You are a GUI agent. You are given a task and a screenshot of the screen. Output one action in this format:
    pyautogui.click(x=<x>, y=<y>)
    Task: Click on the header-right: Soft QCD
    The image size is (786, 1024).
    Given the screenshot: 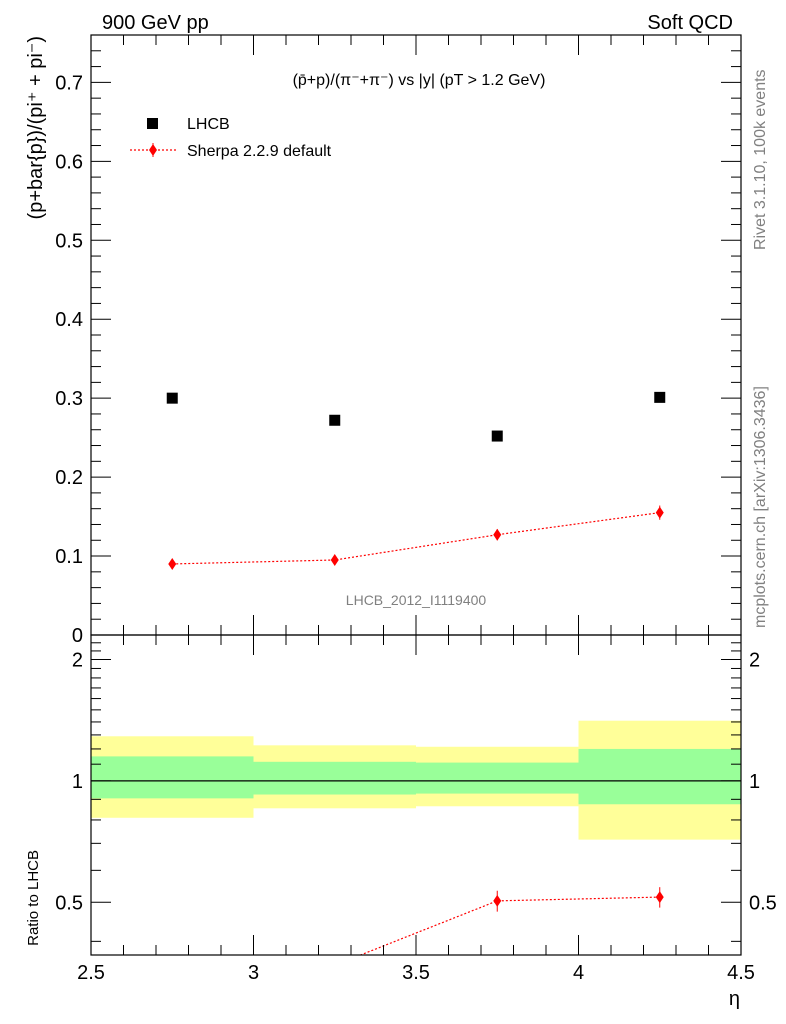 What is the action you would take?
    pyautogui.click(x=690, y=23)
    